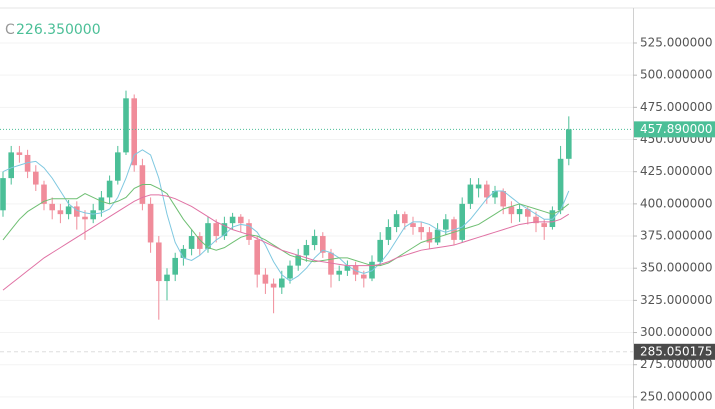 The image size is (715, 409). I want to click on y-tick-label: 350.000000, so click(676, 268).